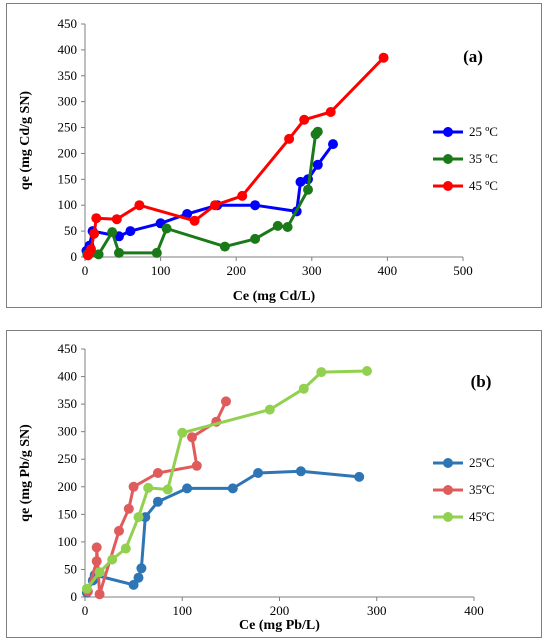 The image size is (550, 643). I want to click on legend-entry: 35 ºC, so click(483, 158).